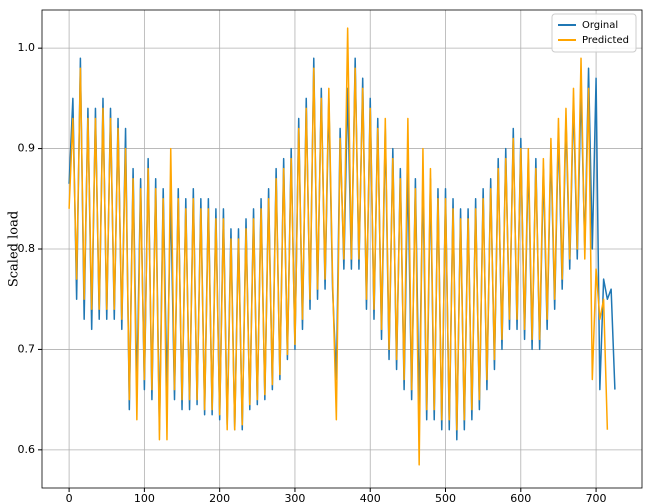 The image size is (650, 504). Describe the element at coordinates (27, 47) in the screenshot. I see `y-tick-label: 1.0` at that location.